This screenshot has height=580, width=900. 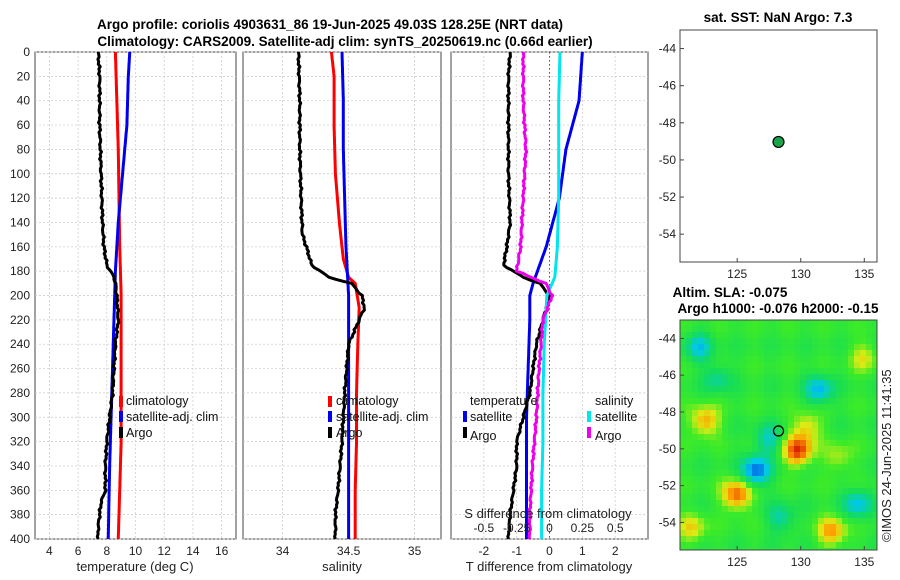 I want to click on x-tick-label: 34.5, so click(x=349, y=551).